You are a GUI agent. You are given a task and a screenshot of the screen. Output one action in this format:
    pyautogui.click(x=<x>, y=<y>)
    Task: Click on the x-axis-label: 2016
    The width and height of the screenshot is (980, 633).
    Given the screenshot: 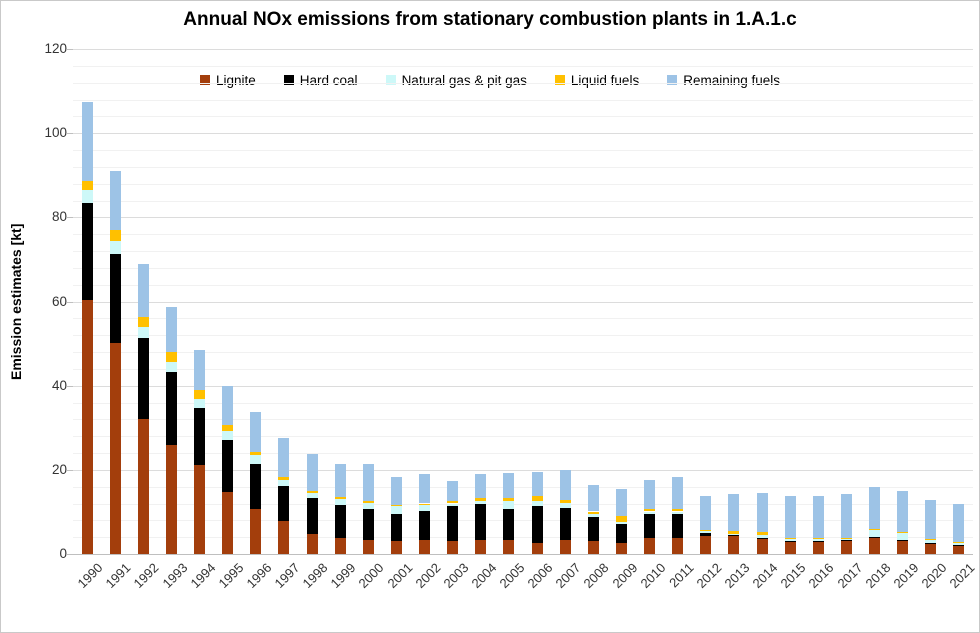 What is the action you would take?
    pyautogui.click(x=821, y=576)
    